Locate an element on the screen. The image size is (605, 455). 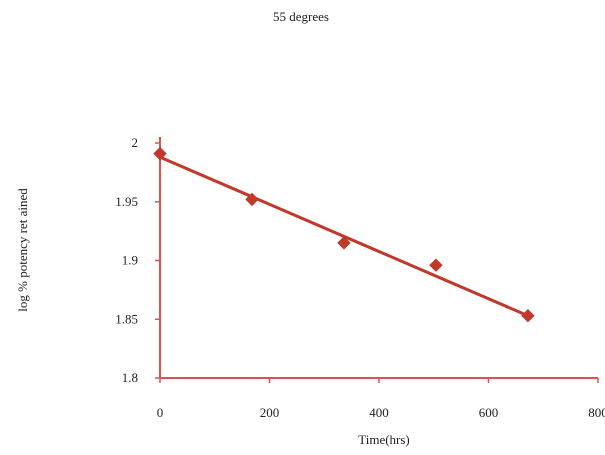
x-axis-title: Time(hrs) is located at coordinates (384, 439).